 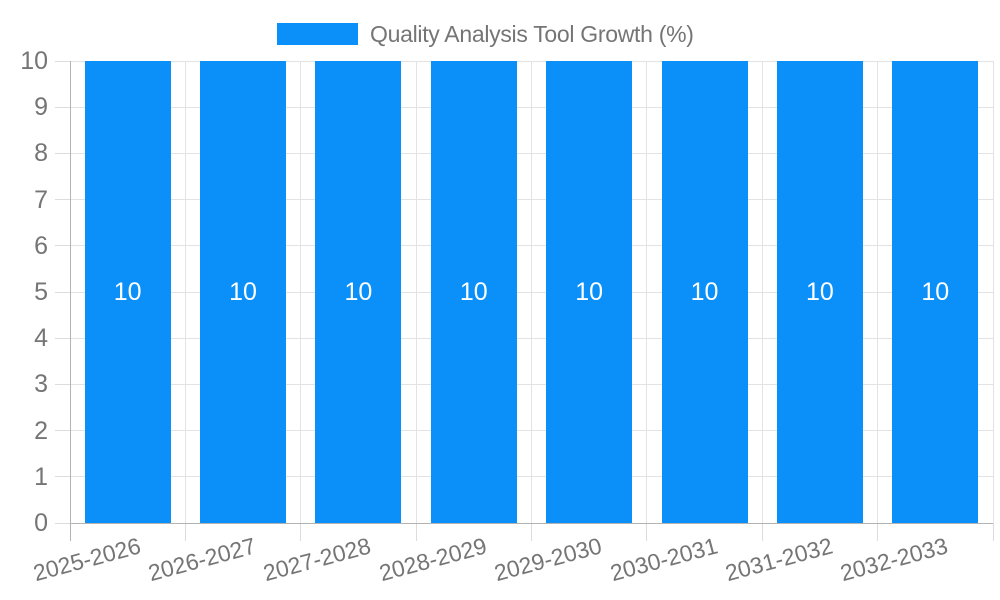 I want to click on x-axis-label: 2027-2028, so click(x=317, y=559).